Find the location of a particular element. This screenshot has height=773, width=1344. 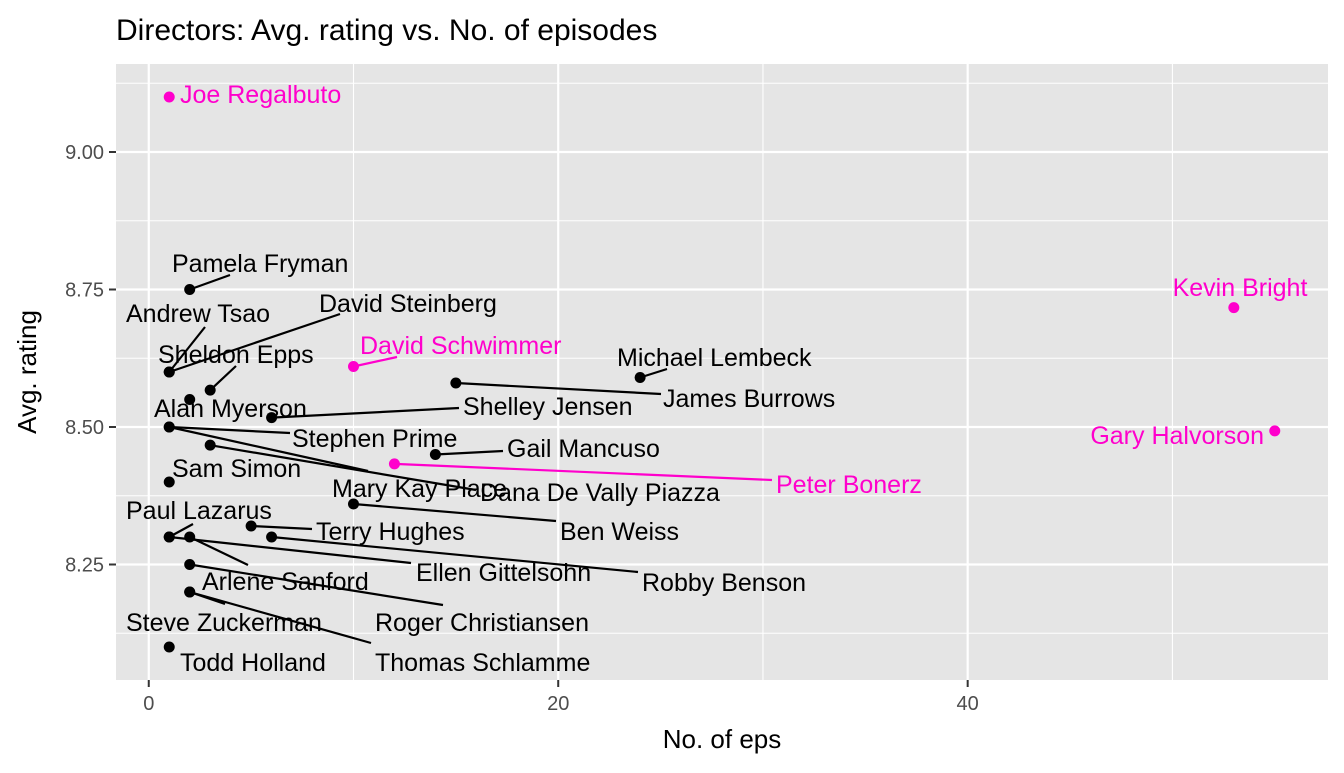

data-label: Mary Kay Place is located at coordinates (419, 489).